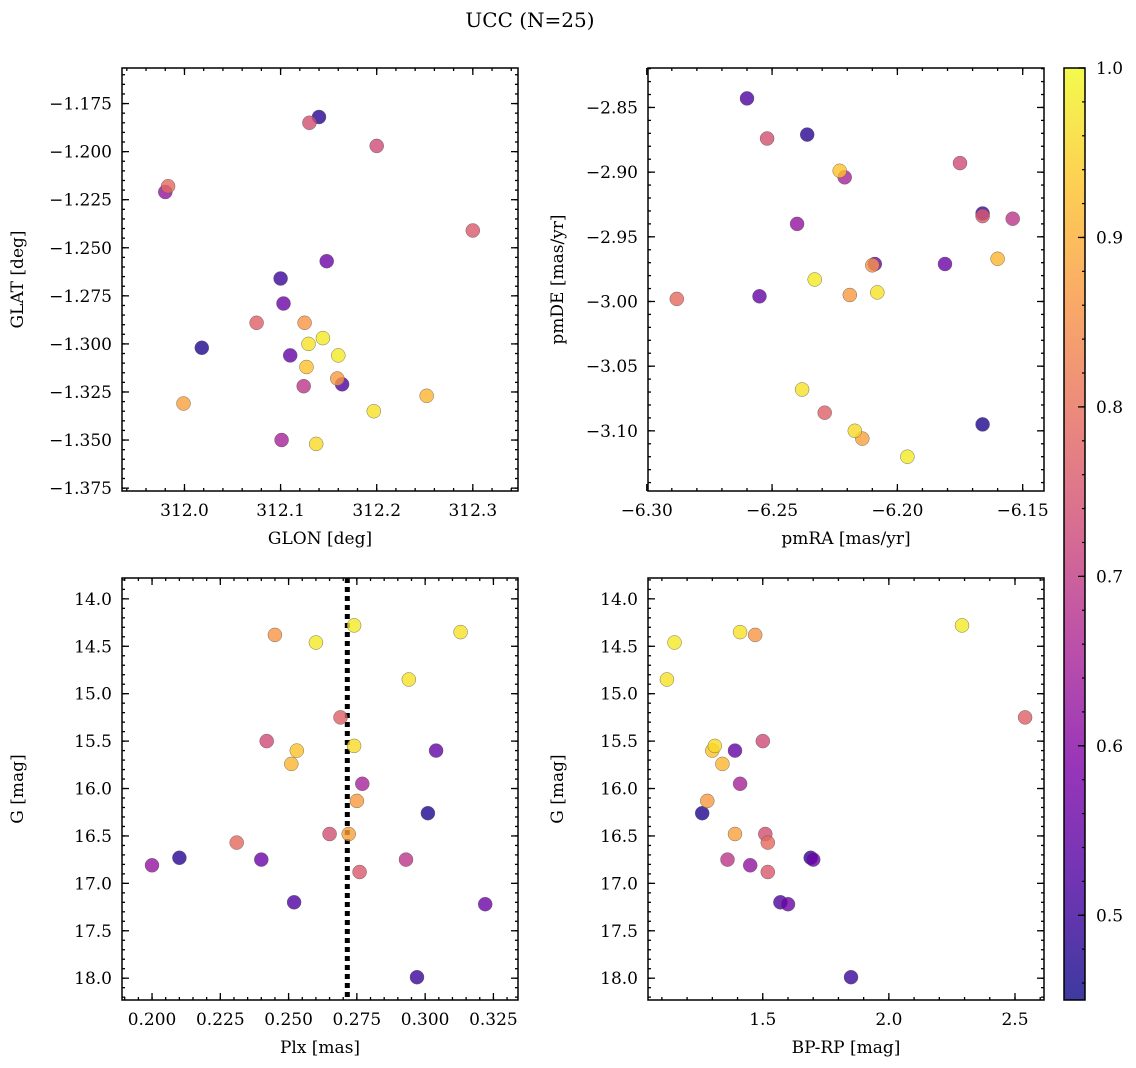  Describe the element at coordinates (762, 1020) in the screenshot. I see `x-tick-label: 1.5` at that location.